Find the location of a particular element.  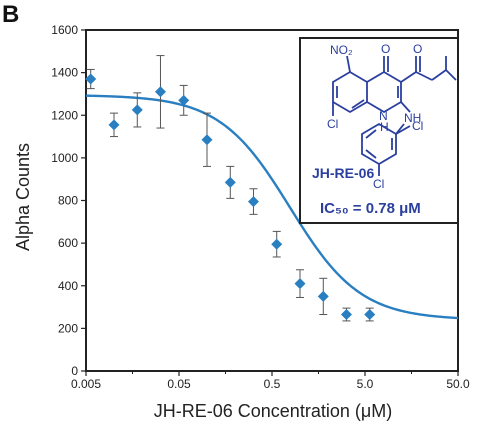

x-tick-label: 0.05 is located at coordinates (179, 384).